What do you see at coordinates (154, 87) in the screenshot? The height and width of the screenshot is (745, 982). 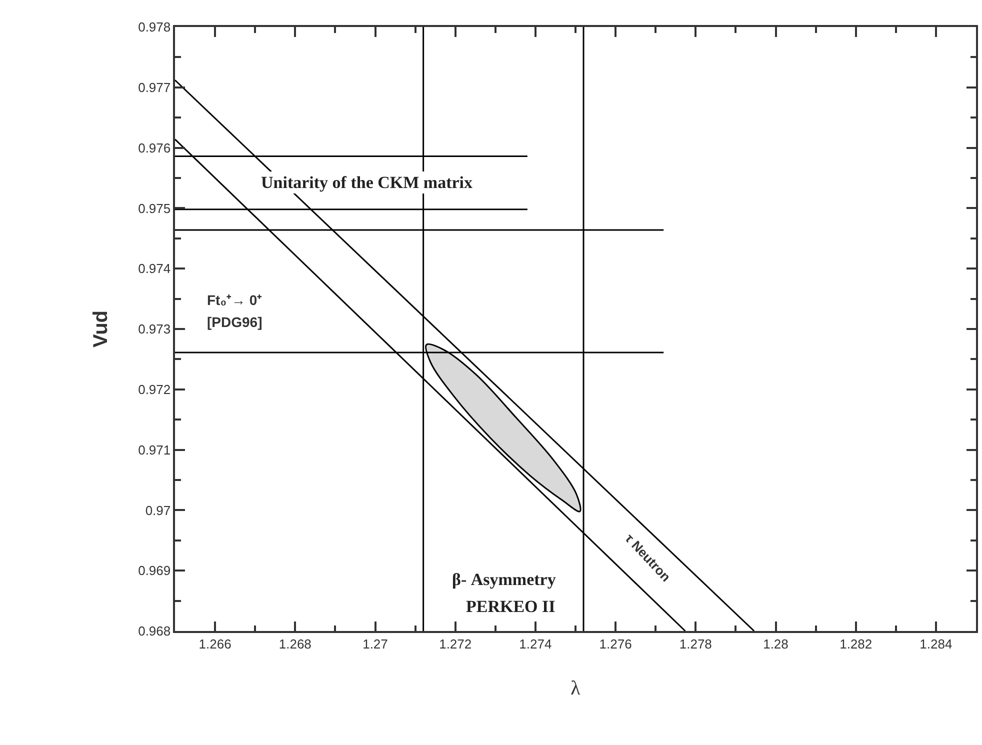 I see `y-tick-label: 0.977` at bounding box center [154, 87].